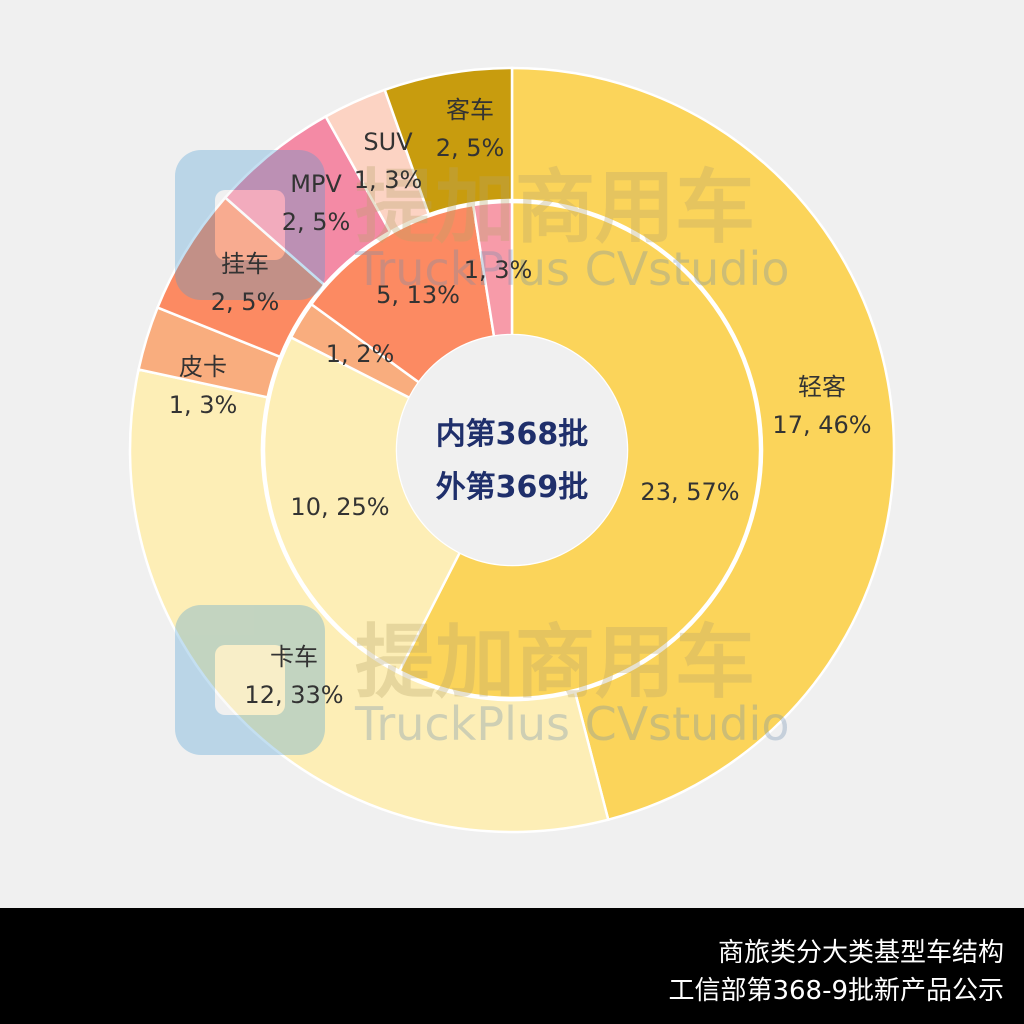 The image size is (1024, 1024). Describe the element at coordinates (470, 148) in the screenshot. I see `outer-label-6-value: 2, 5%` at that location.